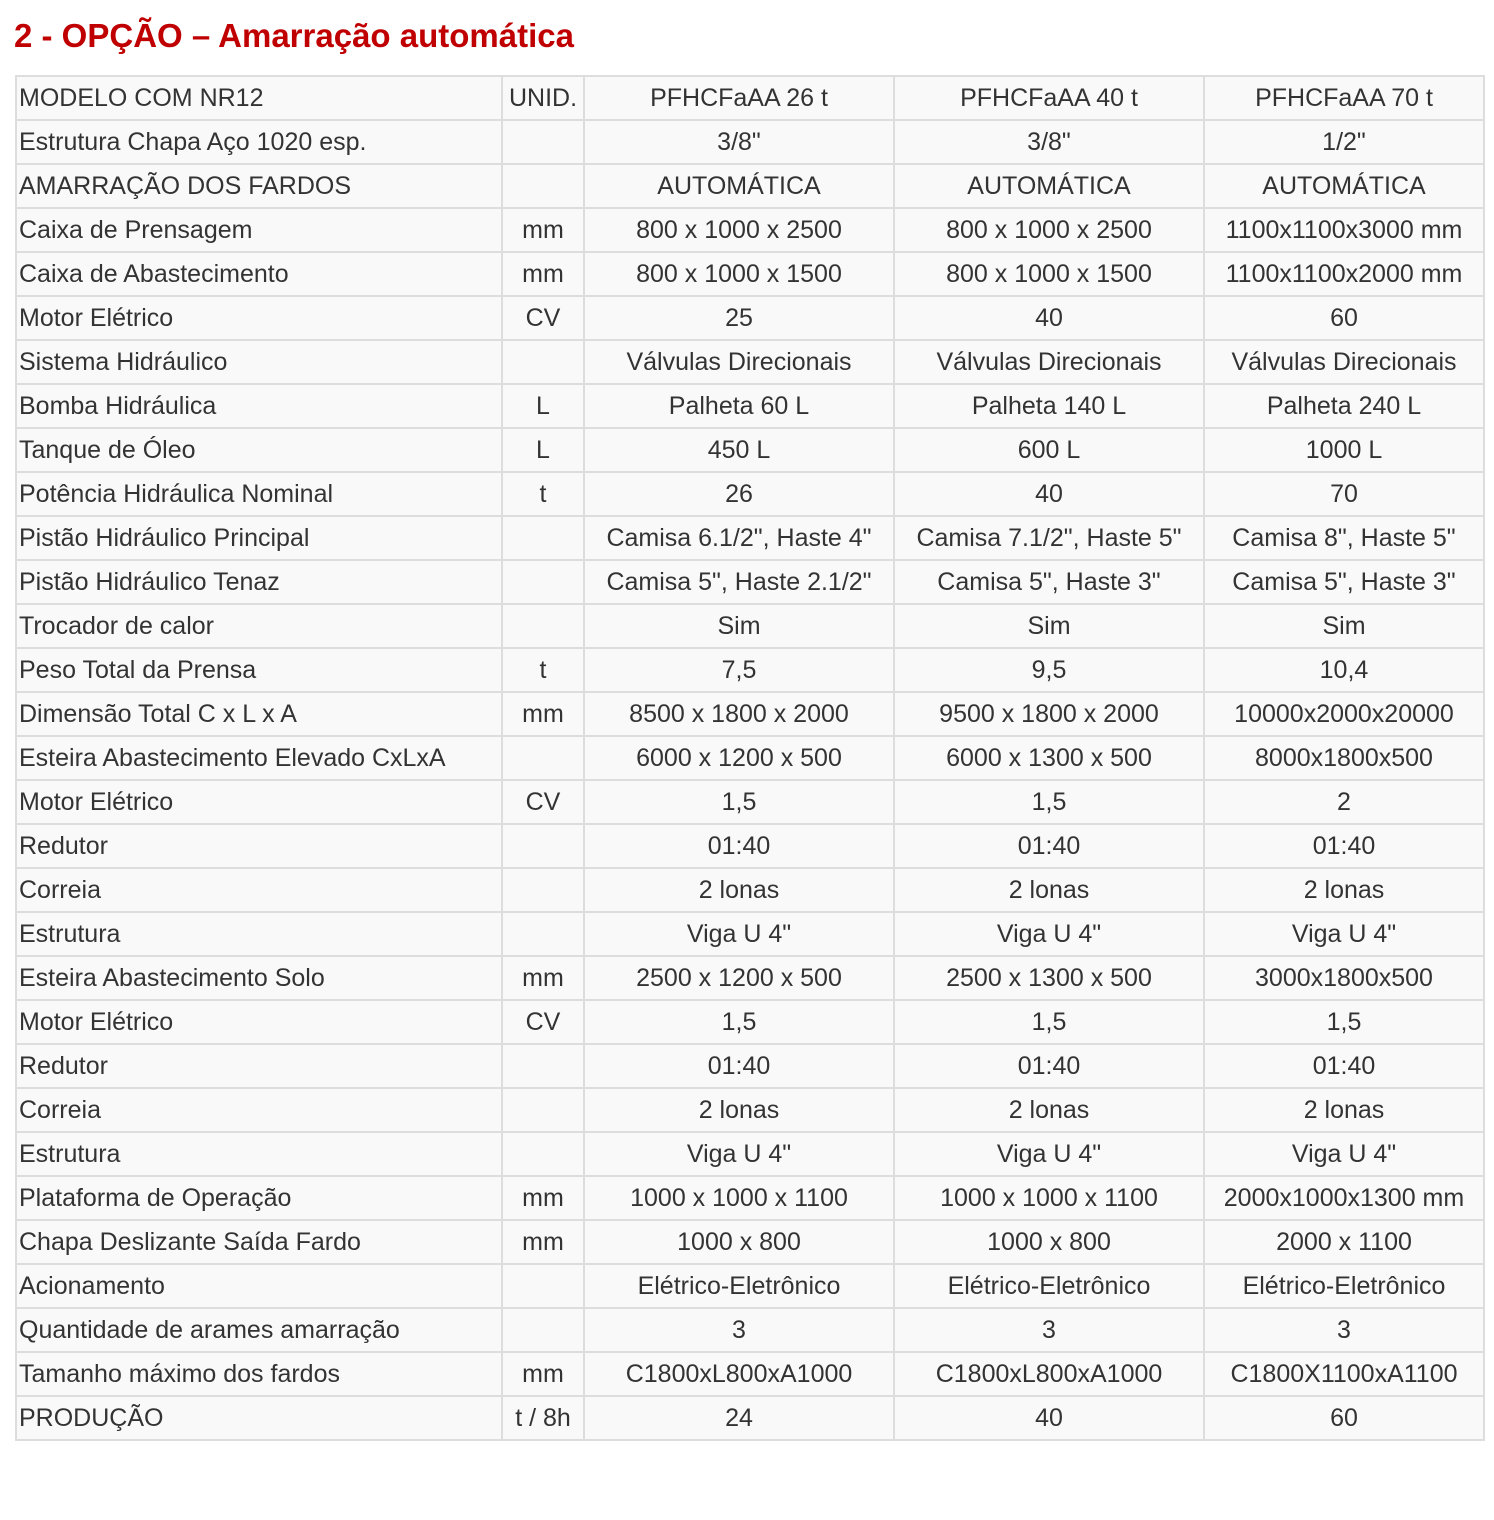 This screenshot has height=1520, width=1494. What do you see at coordinates (259, 670) in the screenshot?
I see `spec-label: Peso Total da Prensa` at bounding box center [259, 670].